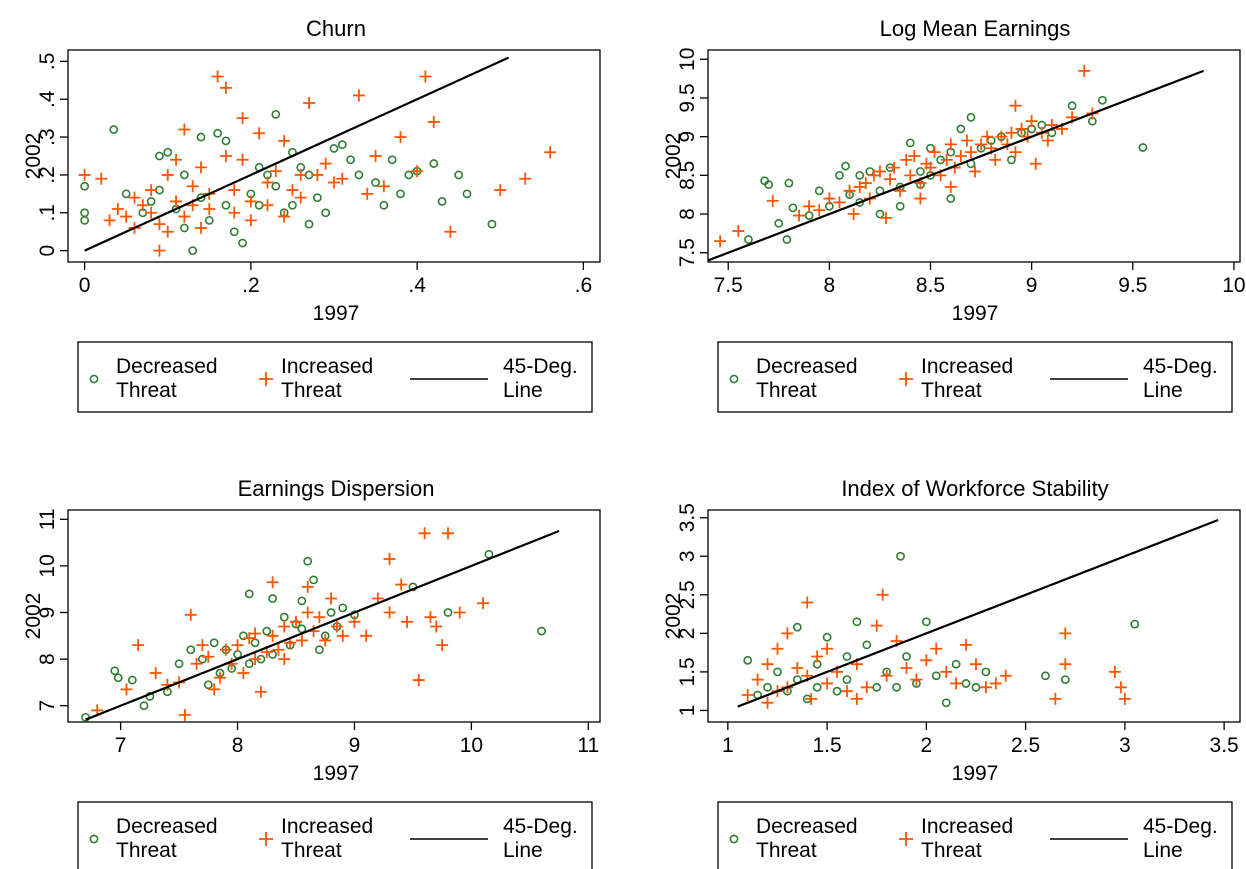  What do you see at coordinates (687, 252) in the screenshot?
I see `y-tick-label: 7.5` at bounding box center [687, 252].